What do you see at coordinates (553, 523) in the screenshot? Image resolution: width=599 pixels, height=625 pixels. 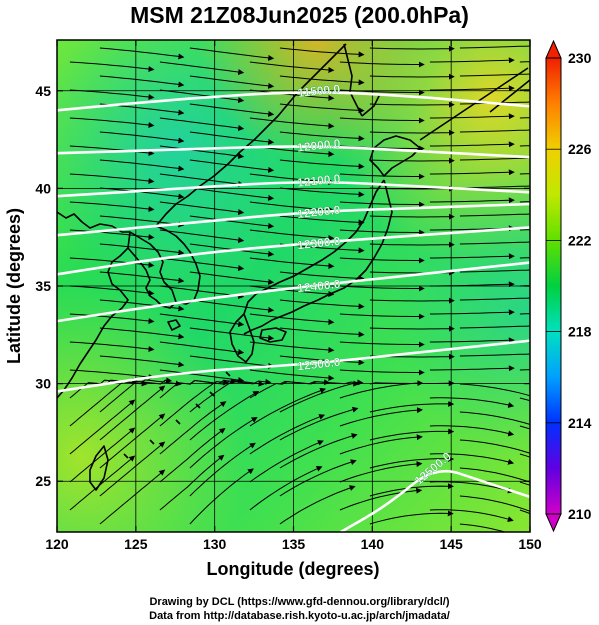 I see `colorbar-min-arrow` at bounding box center [553, 523].